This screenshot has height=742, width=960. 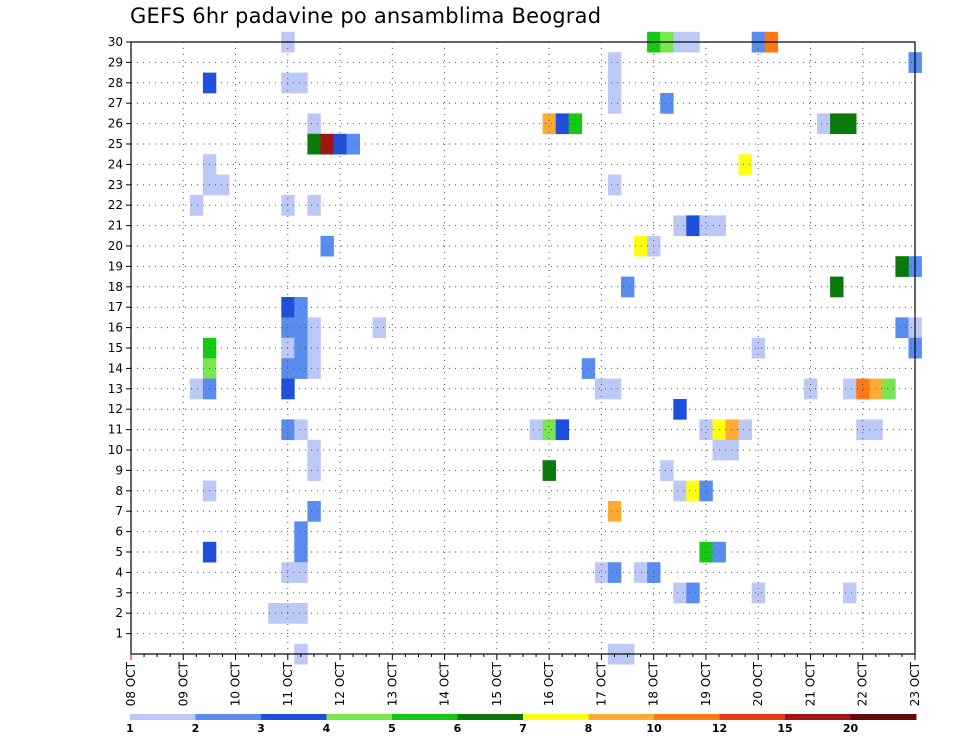 What do you see at coordinates (521, 724) in the screenshot?
I see `colorbar: 1 2 3 4 5 6 7 8 10 12 15 20` at bounding box center [521, 724].